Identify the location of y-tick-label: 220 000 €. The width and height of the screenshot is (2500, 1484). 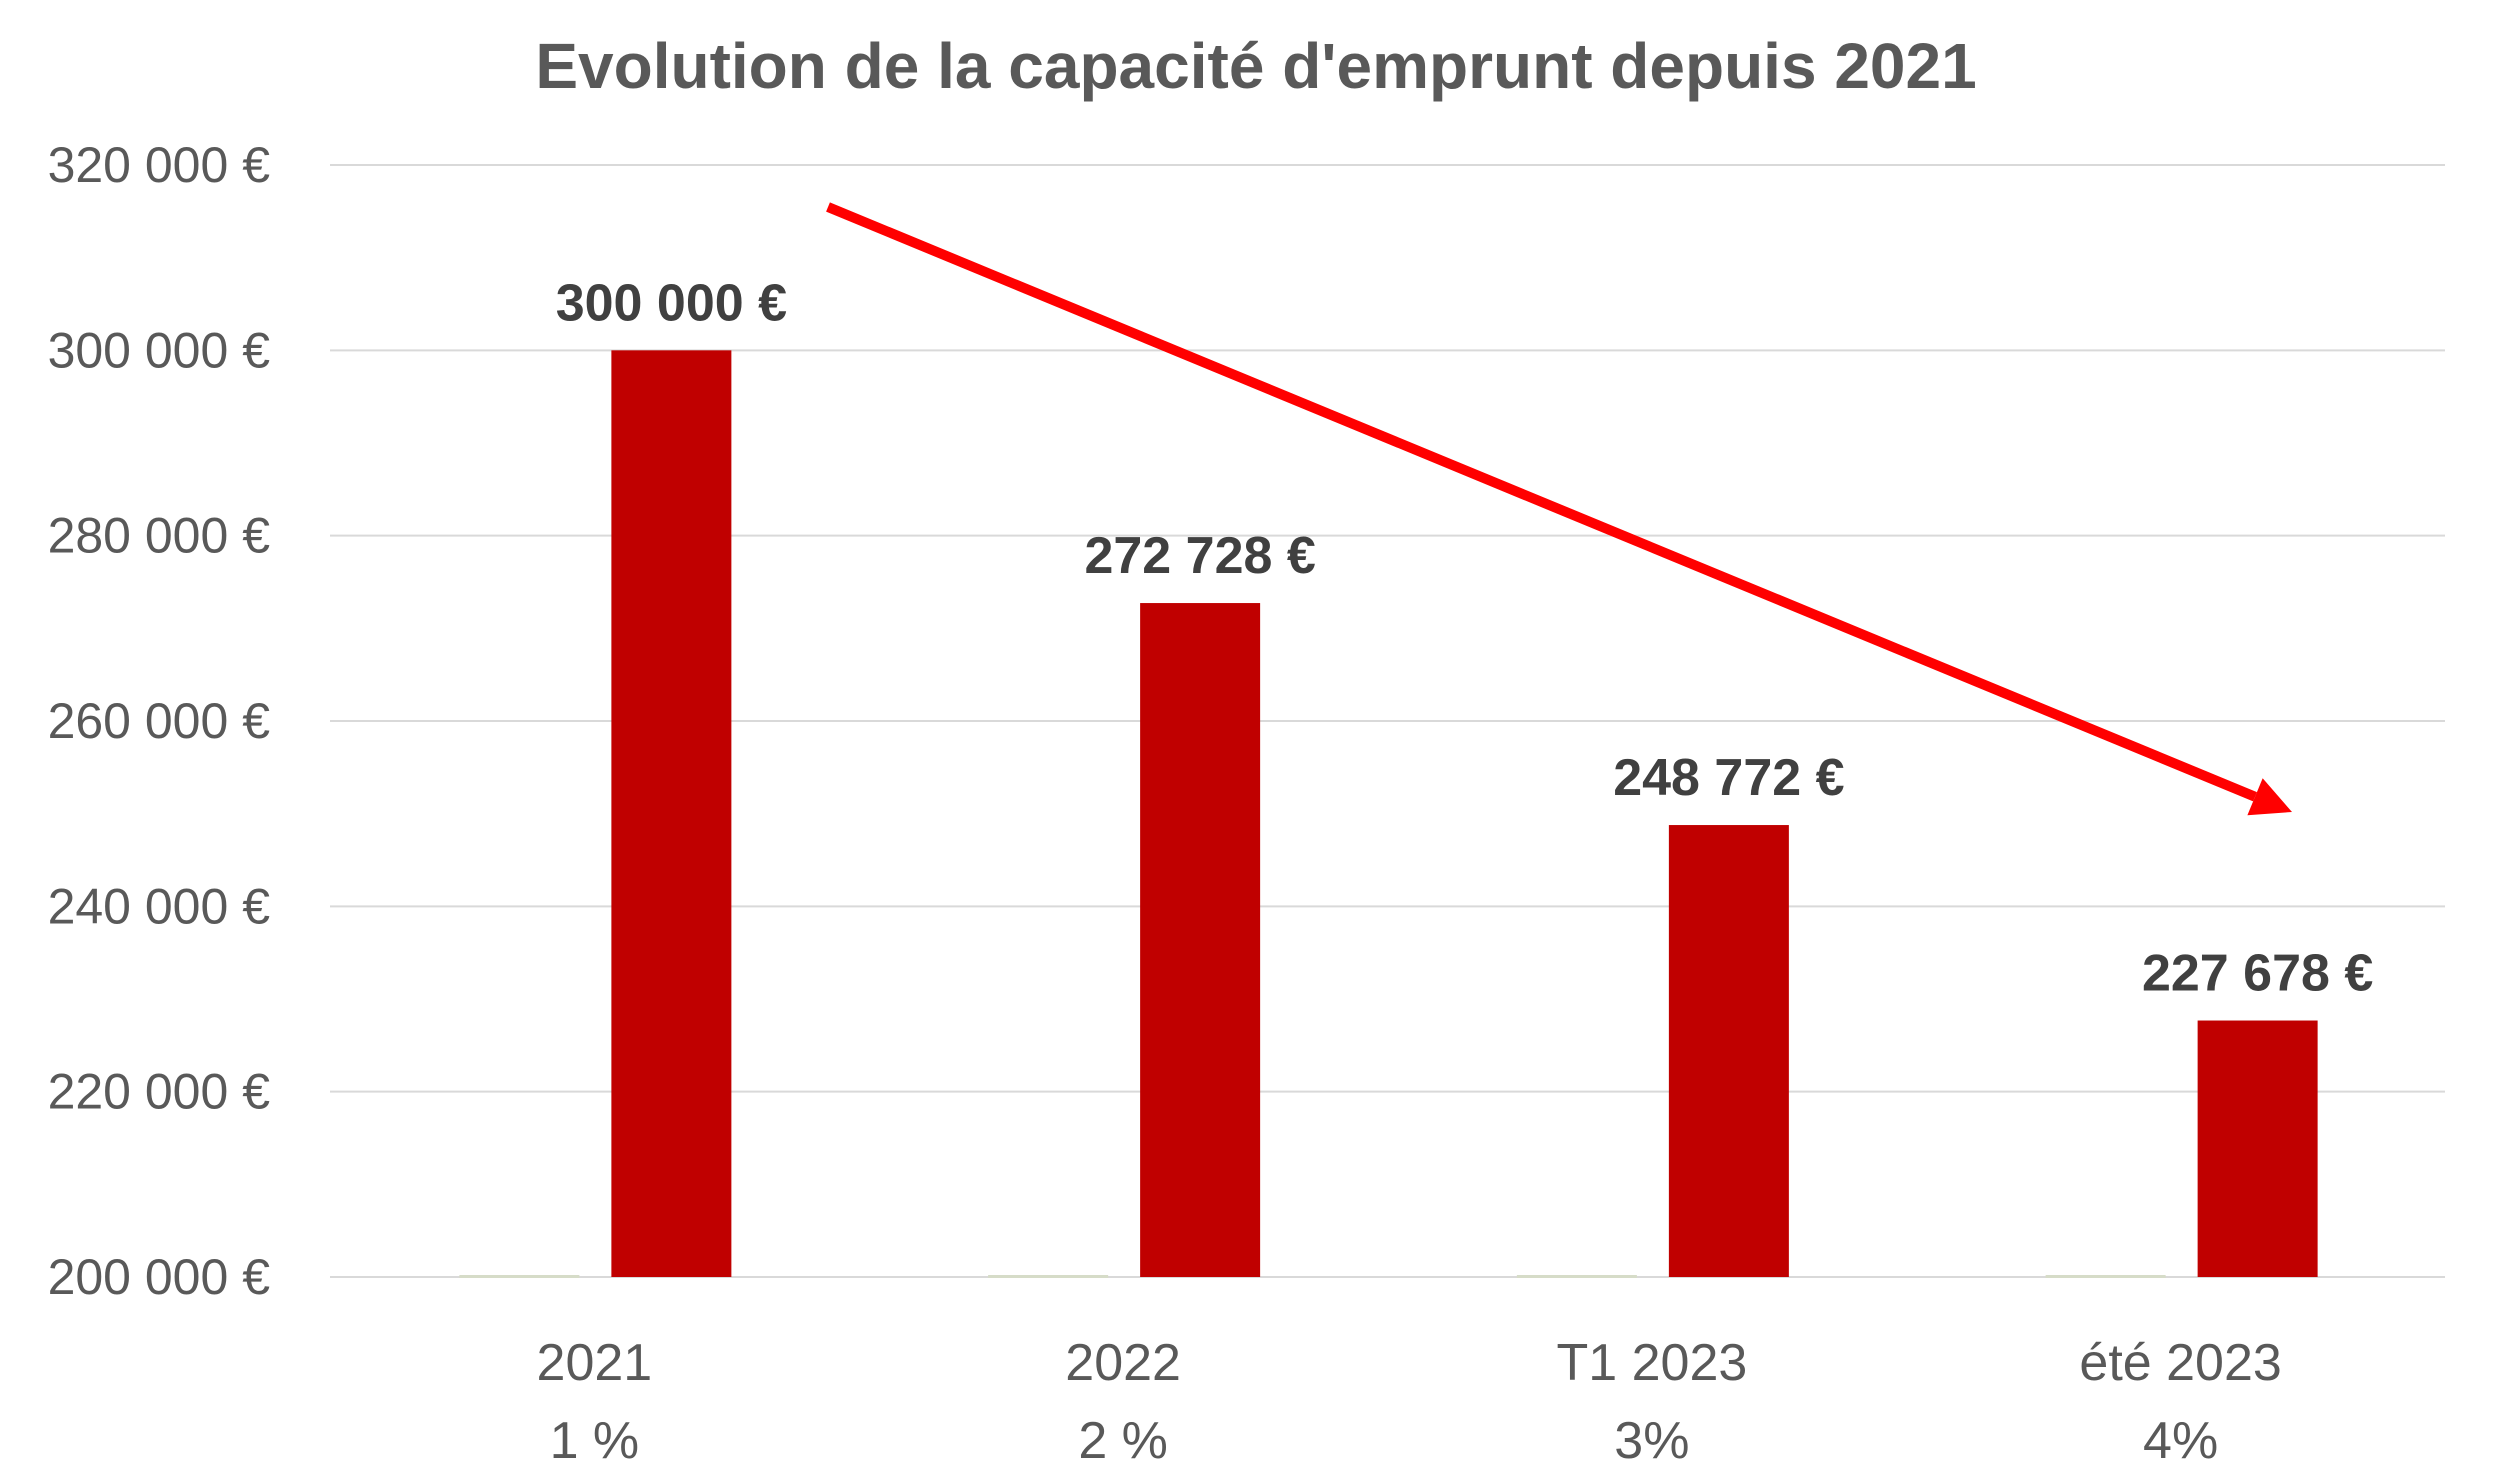
(159, 1092).